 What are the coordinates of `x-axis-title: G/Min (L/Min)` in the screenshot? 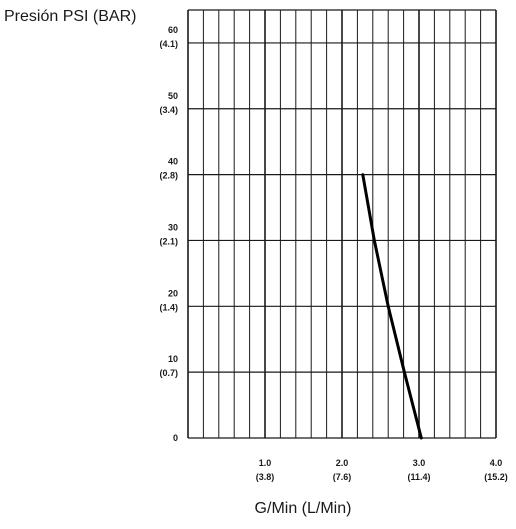 It's located at (303, 508).